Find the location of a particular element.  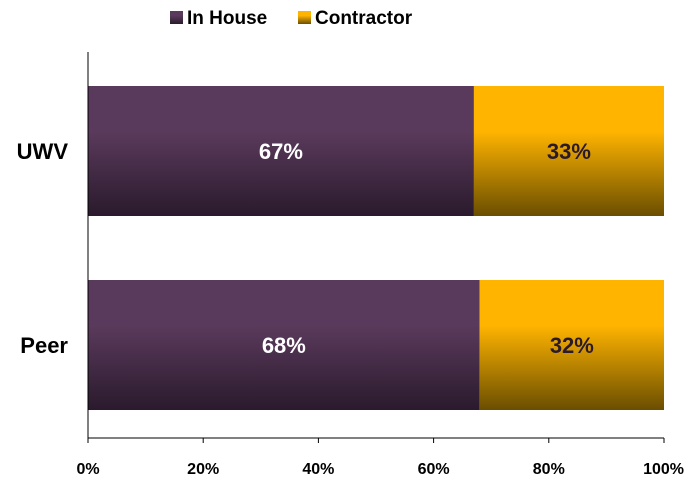

x-tick-label: 100% is located at coordinates (663, 469).